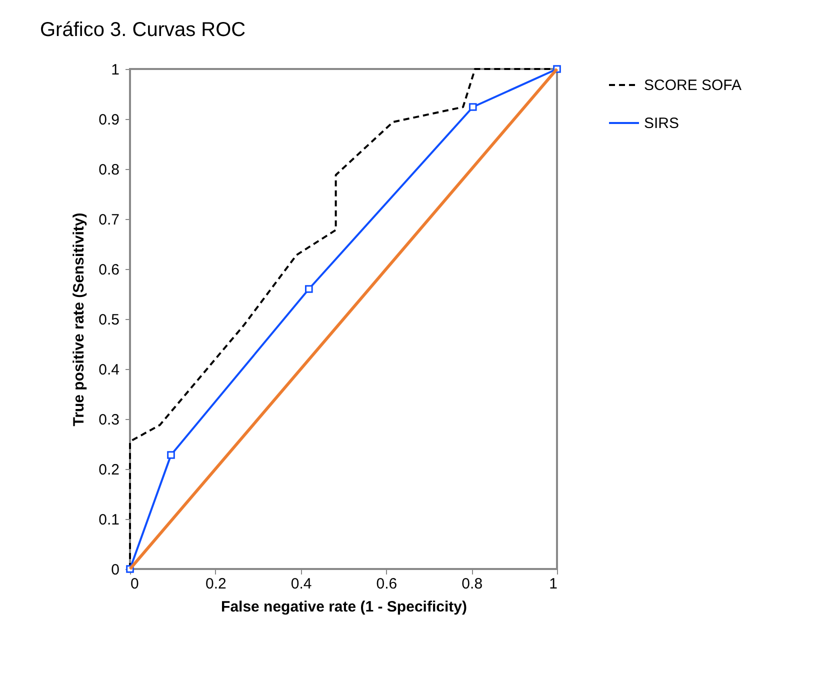  Describe the element at coordinates (109, 520) in the screenshot. I see `y-tick-label: 0.1` at that location.